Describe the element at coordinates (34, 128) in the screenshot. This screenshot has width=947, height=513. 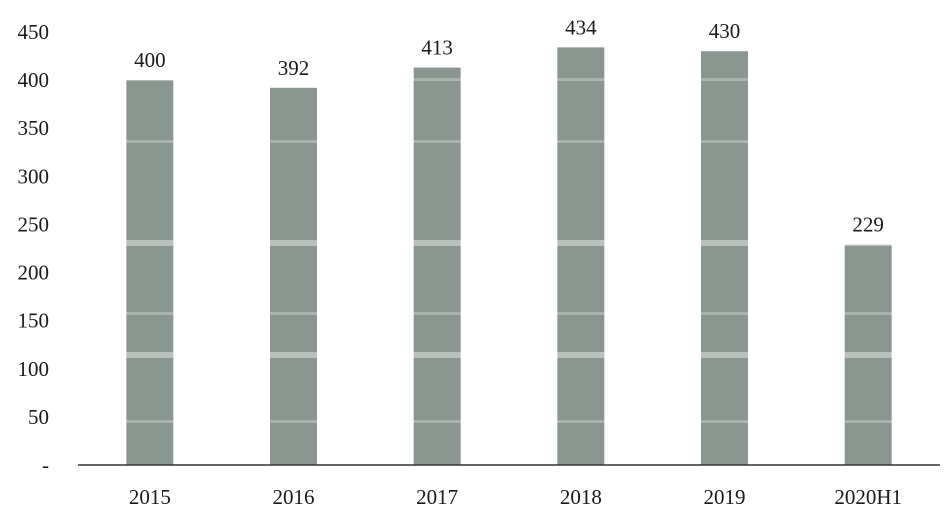
I see `y-tick-label: 350` at that location.